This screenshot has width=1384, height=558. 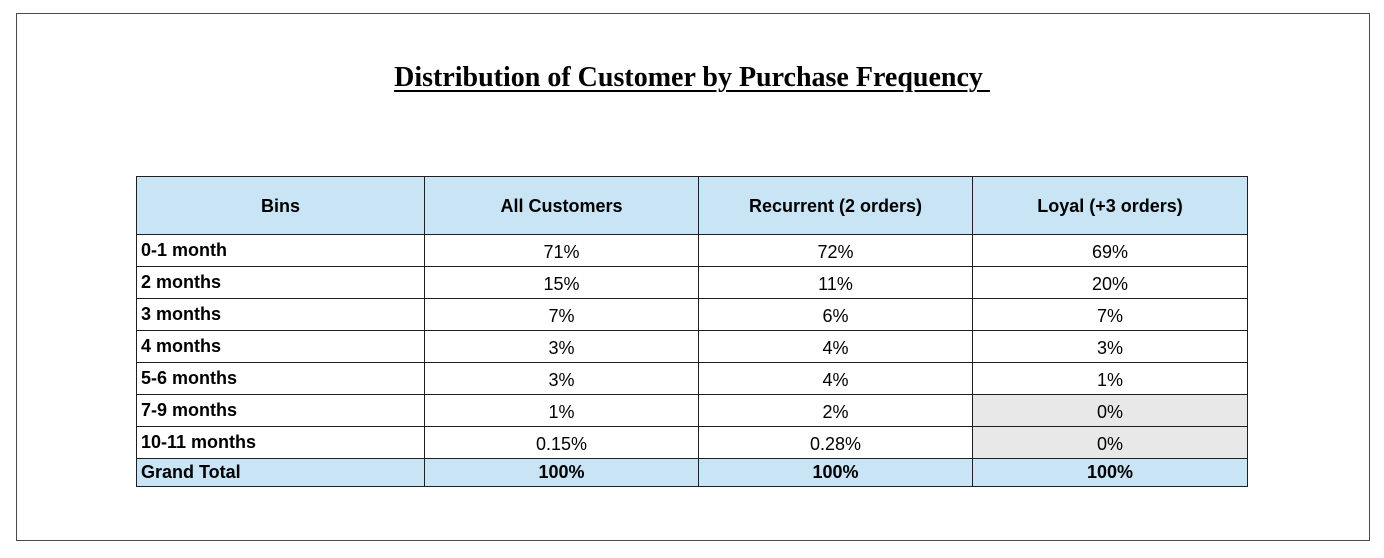 What do you see at coordinates (835, 442) in the screenshot?
I see `cell-recurrent: 0.28%` at bounding box center [835, 442].